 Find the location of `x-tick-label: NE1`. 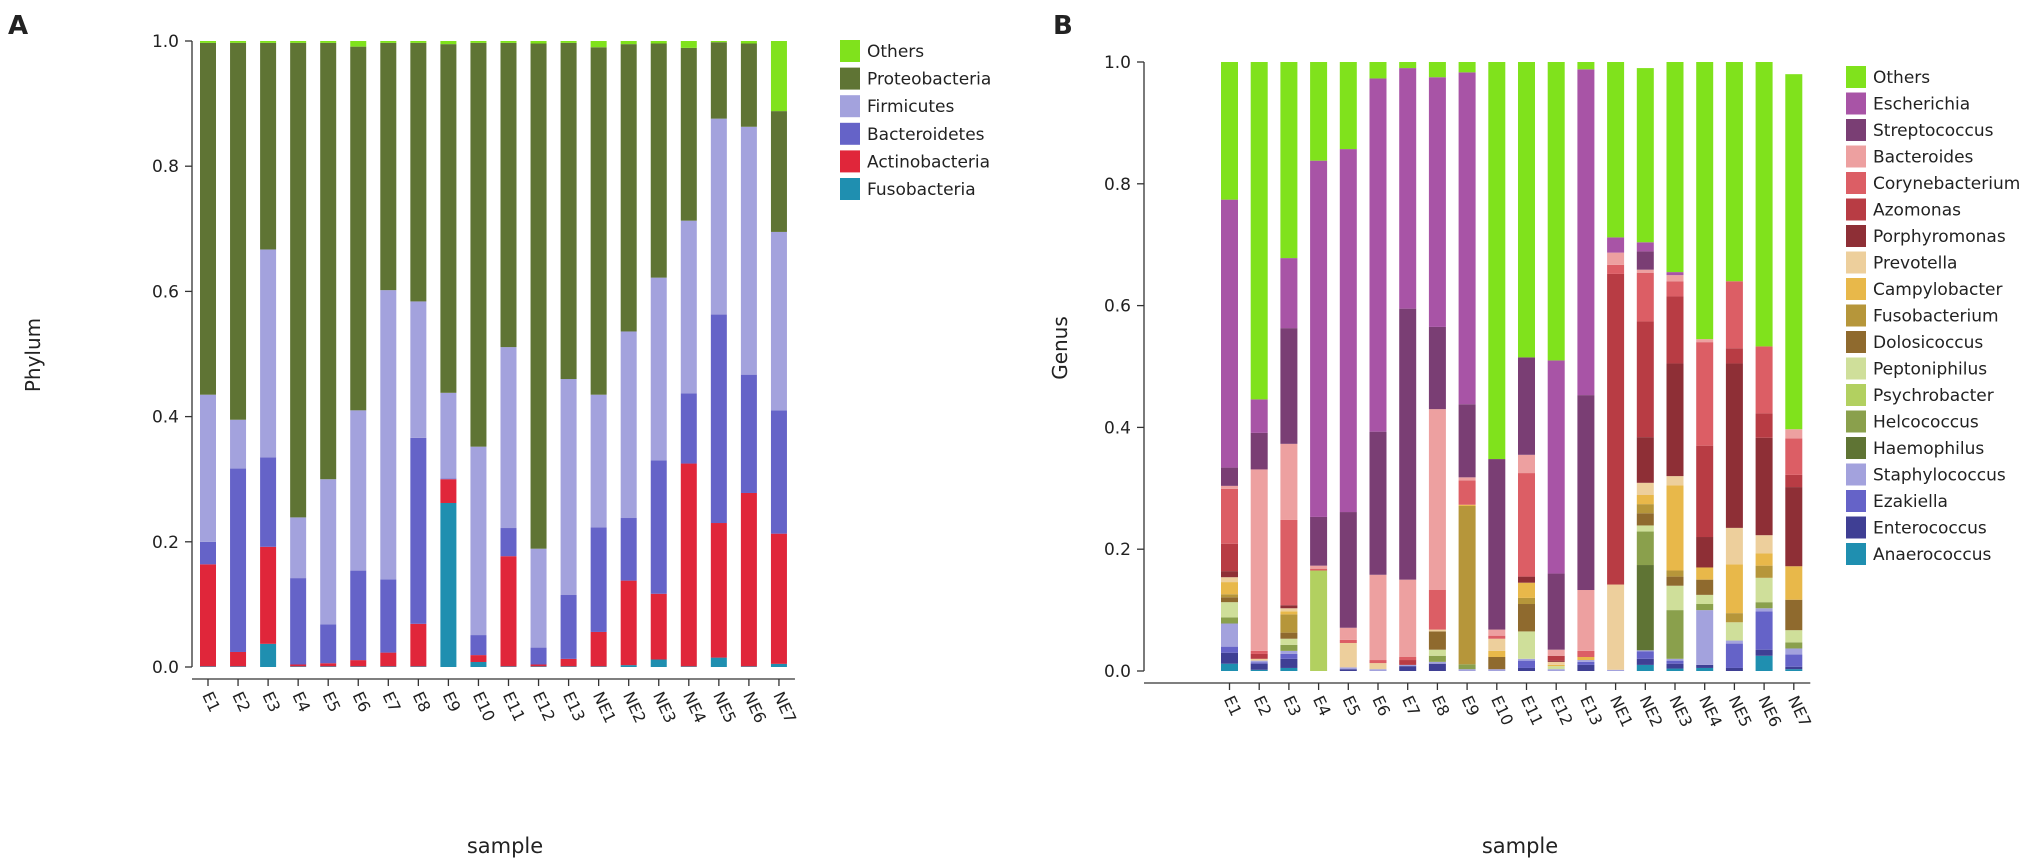

x-tick-label: NE1 is located at coordinates (1621, 711).